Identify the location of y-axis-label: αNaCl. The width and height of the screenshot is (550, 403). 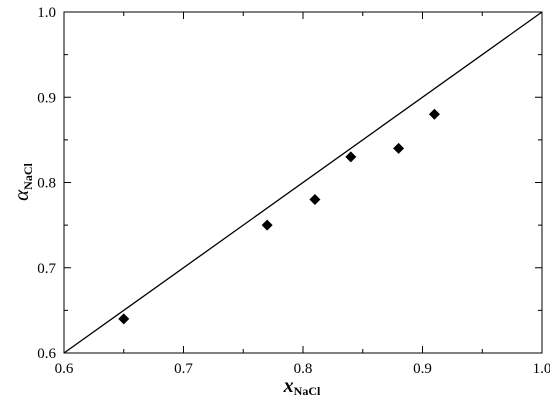
(22, 181).